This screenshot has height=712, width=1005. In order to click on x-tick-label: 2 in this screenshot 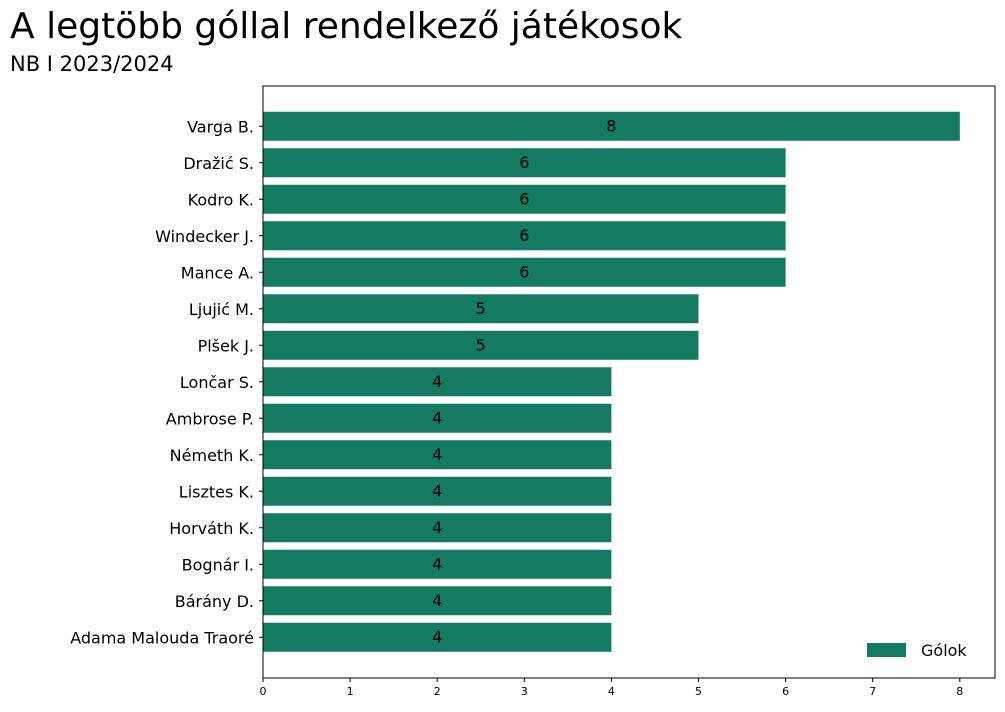, I will do `click(437, 691)`.